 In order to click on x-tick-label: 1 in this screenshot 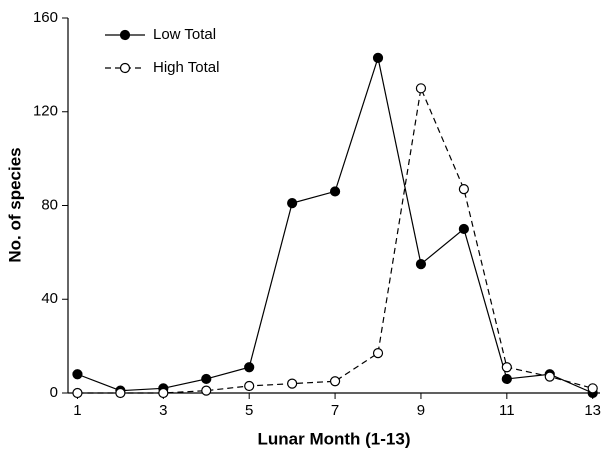, I will do `click(77, 410)`.